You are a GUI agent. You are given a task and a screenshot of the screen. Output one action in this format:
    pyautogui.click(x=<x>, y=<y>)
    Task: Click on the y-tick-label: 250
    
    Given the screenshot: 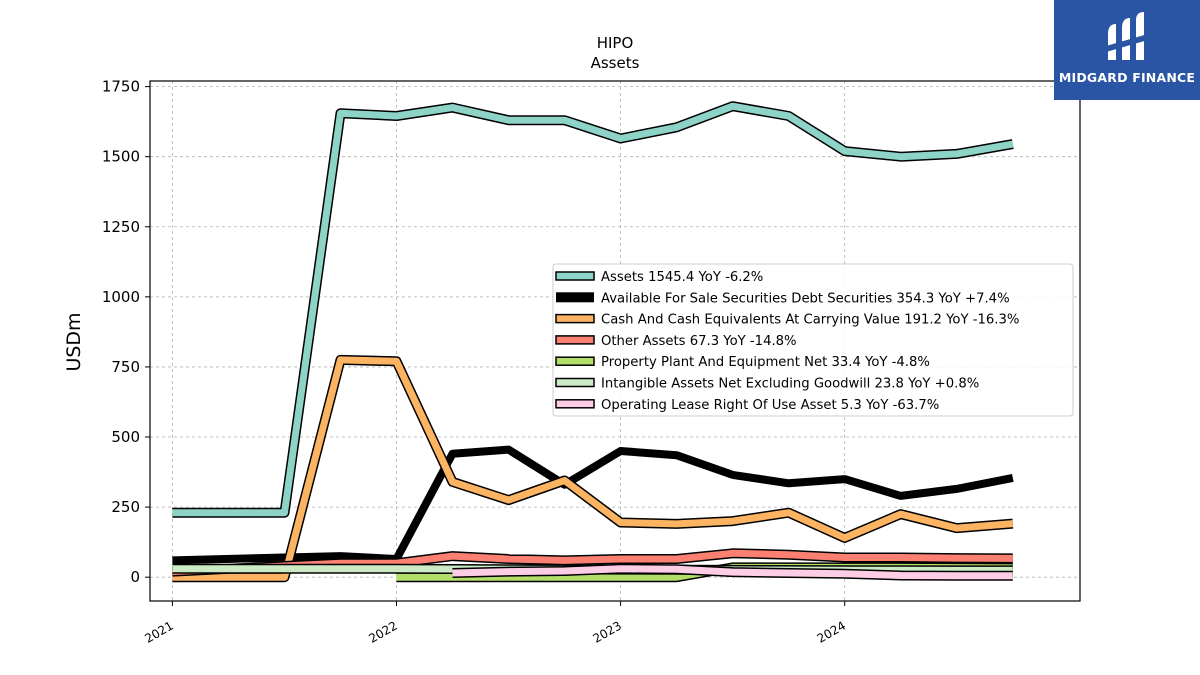 What is the action you would take?
    pyautogui.click(x=125, y=507)
    